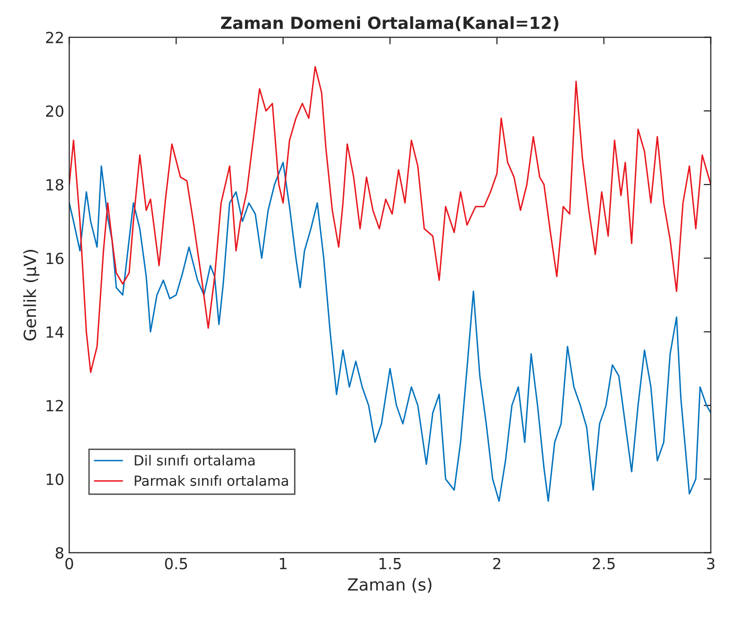 This screenshot has width=729, height=621. Describe the element at coordinates (603, 564) in the screenshot. I see `x-tick-label: 2.5` at that location.